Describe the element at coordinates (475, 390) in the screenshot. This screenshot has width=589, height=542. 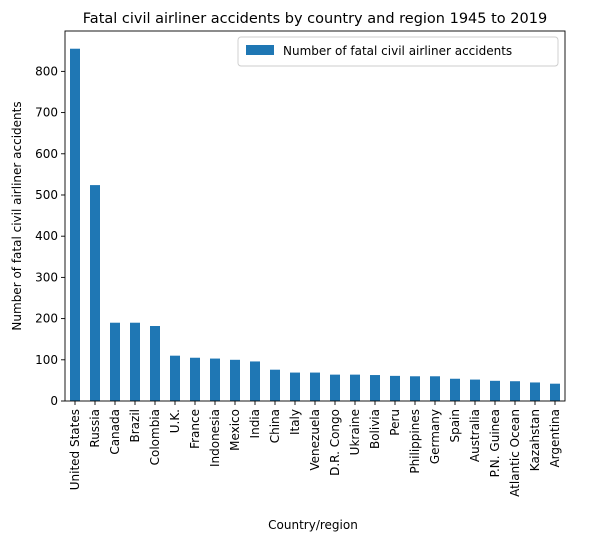
I see `bar-australia` at that location.